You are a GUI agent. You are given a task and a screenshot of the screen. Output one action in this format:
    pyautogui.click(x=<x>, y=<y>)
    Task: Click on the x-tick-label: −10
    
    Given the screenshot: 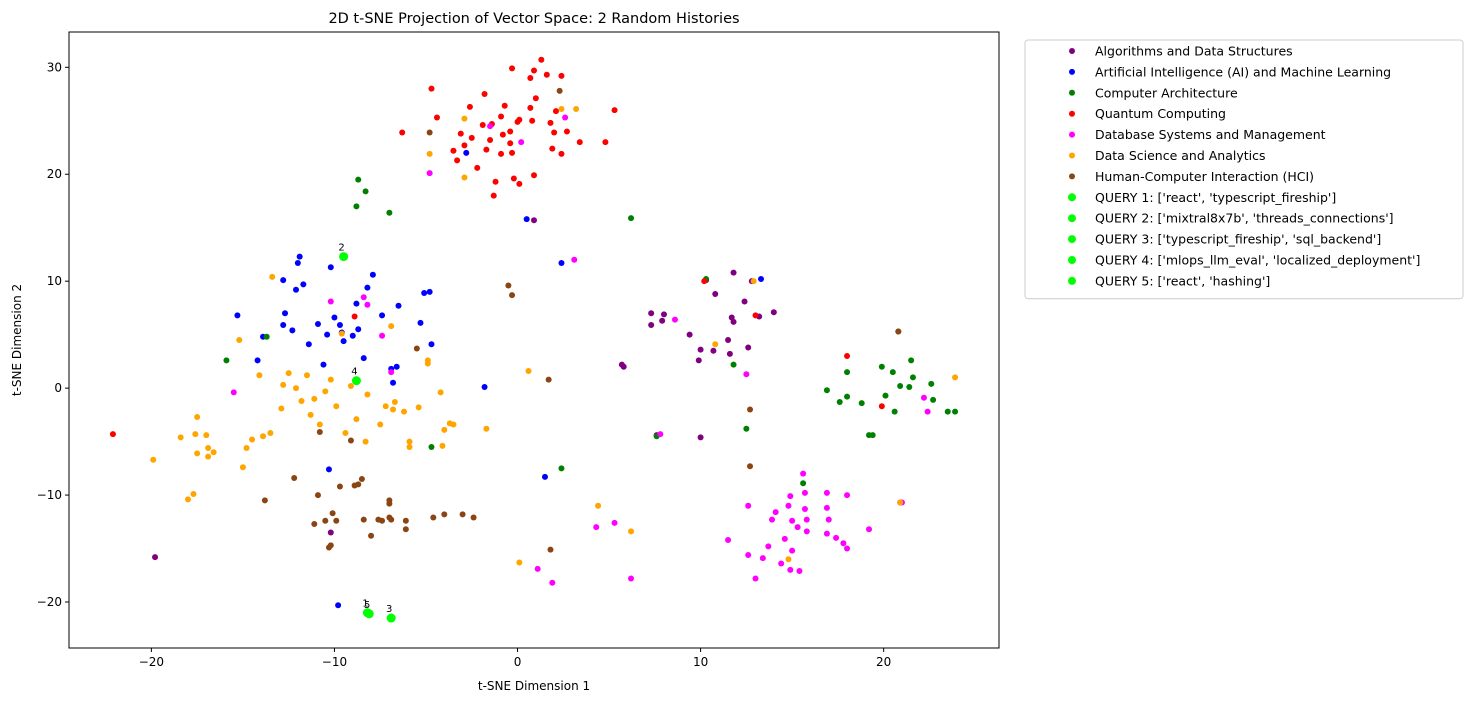 What is the action you would take?
    pyautogui.click(x=334, y=662)
    